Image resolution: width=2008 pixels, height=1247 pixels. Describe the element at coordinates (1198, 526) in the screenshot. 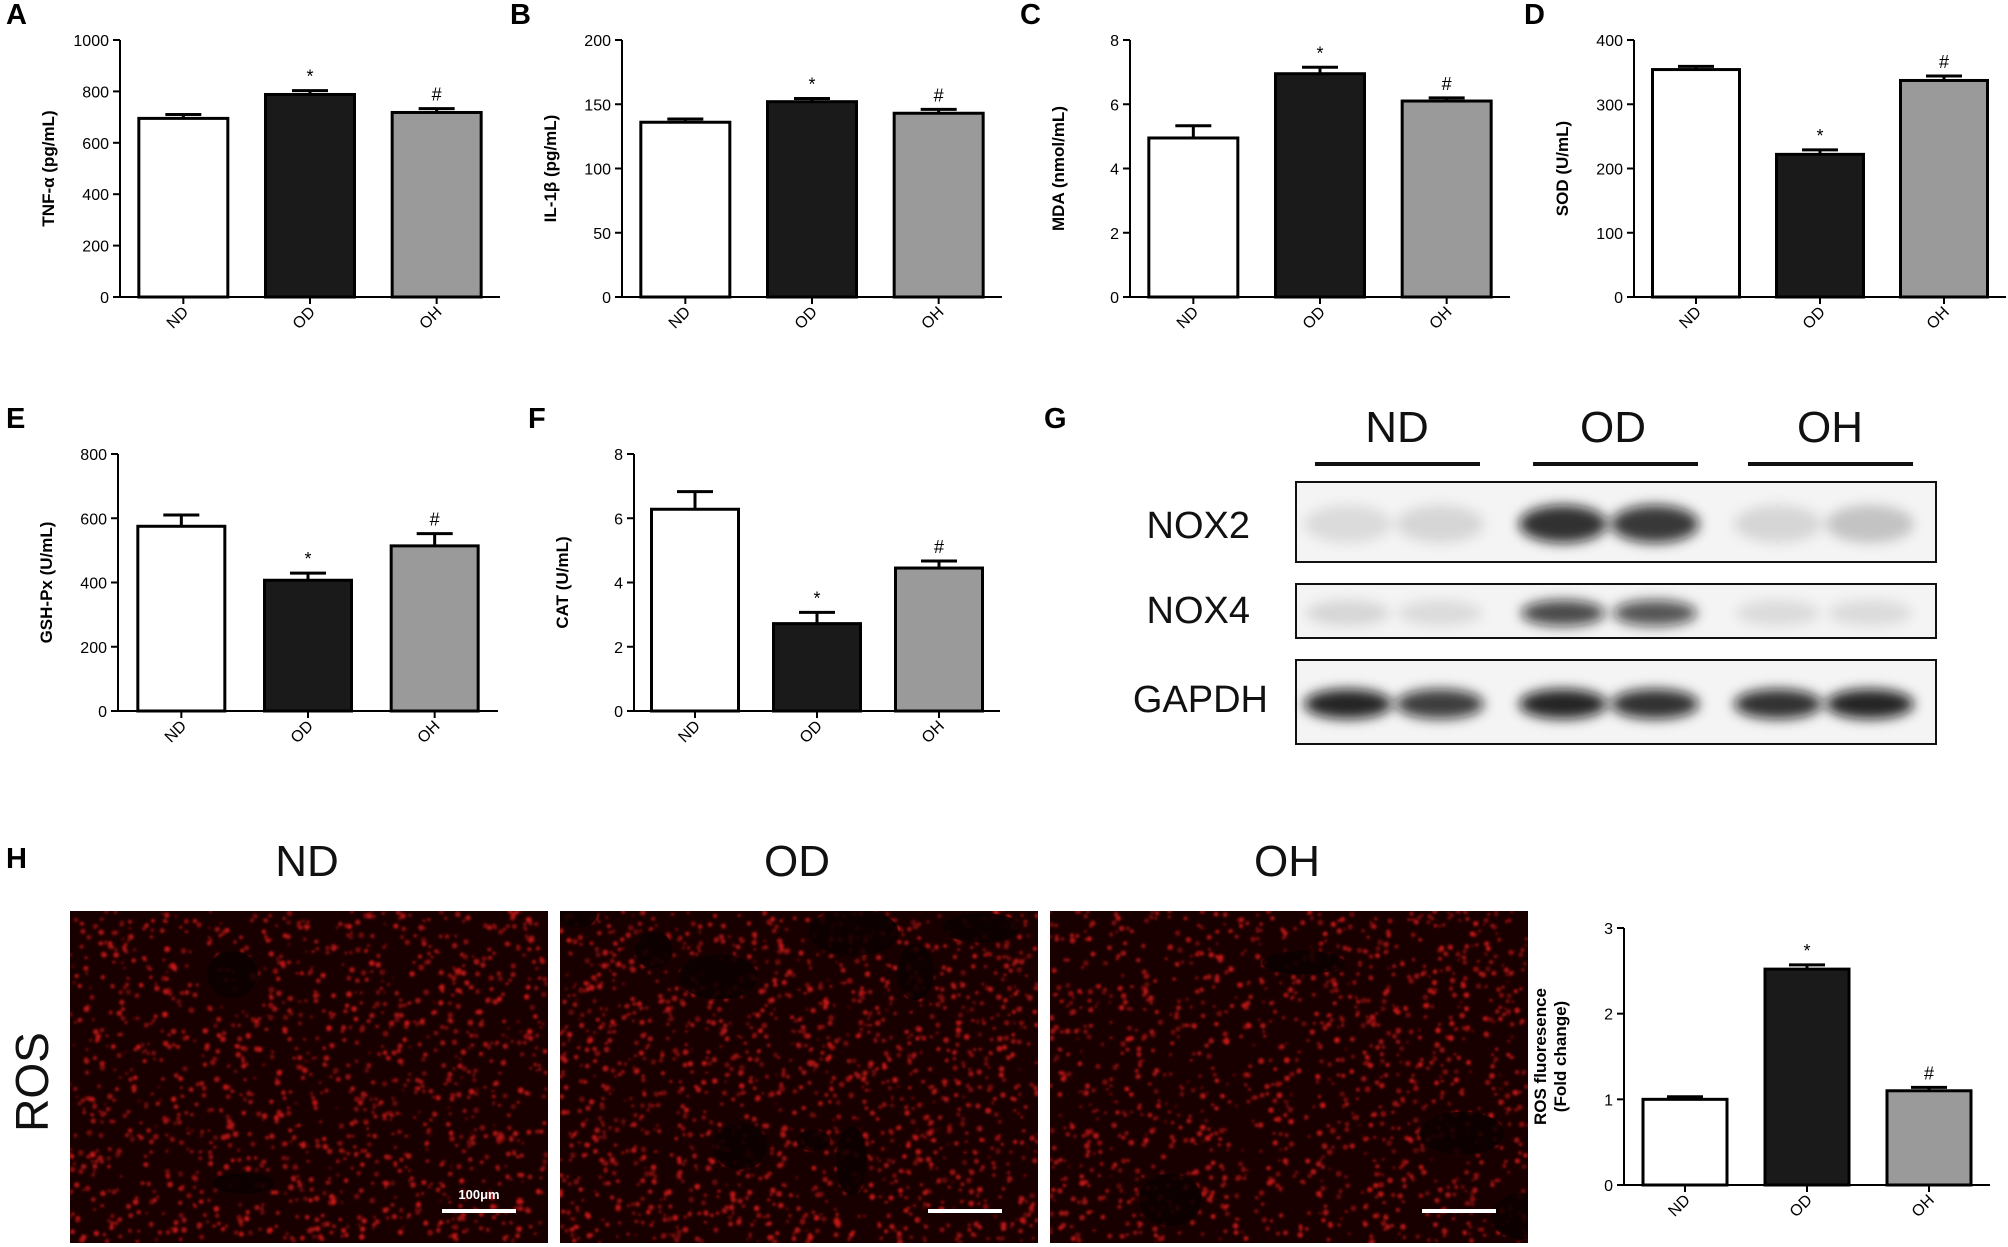

I see `blot-label-nox2: NOX2` at that location.